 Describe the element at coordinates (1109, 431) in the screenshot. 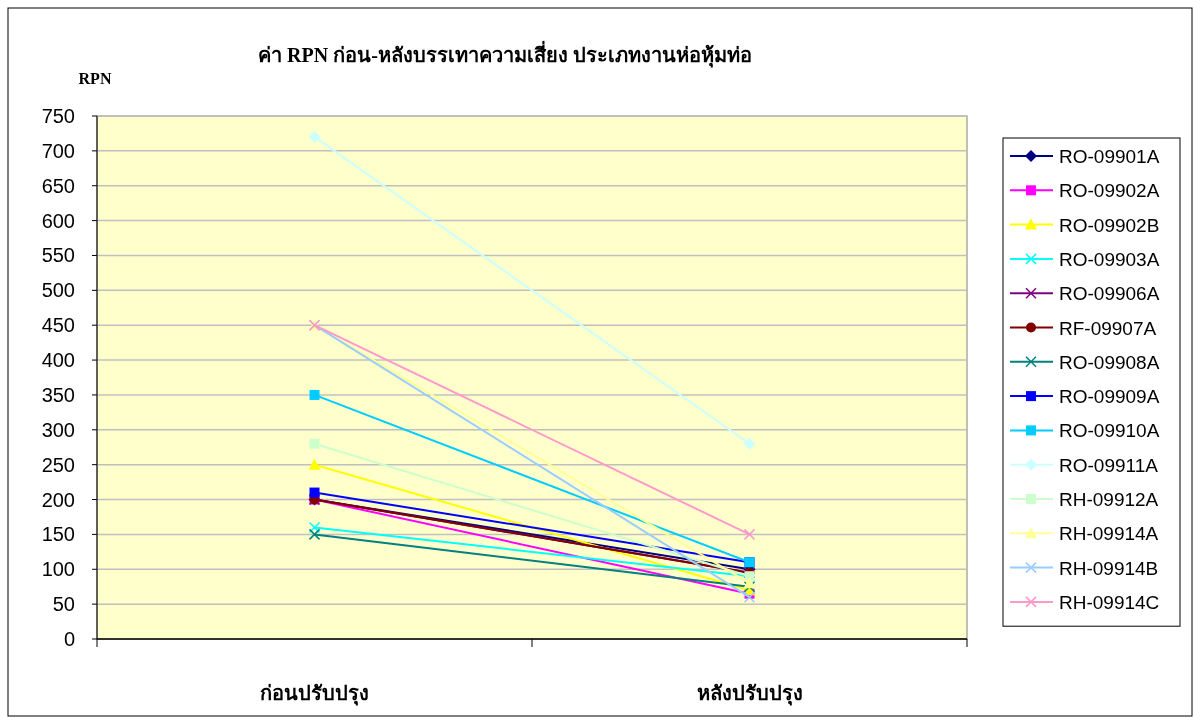

I see `legend-label: RO-09910A` at that location.